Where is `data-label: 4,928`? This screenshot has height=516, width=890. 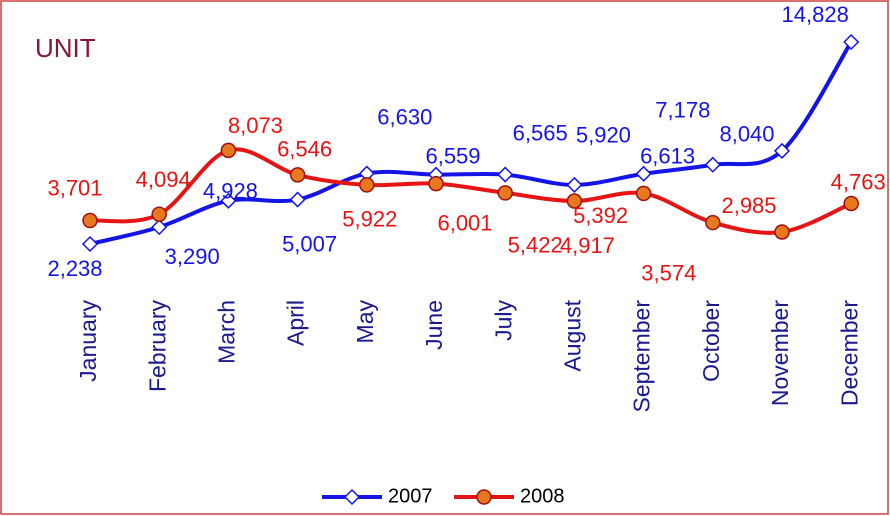 data-label: 4,928 is located at coordinates (230, 191).